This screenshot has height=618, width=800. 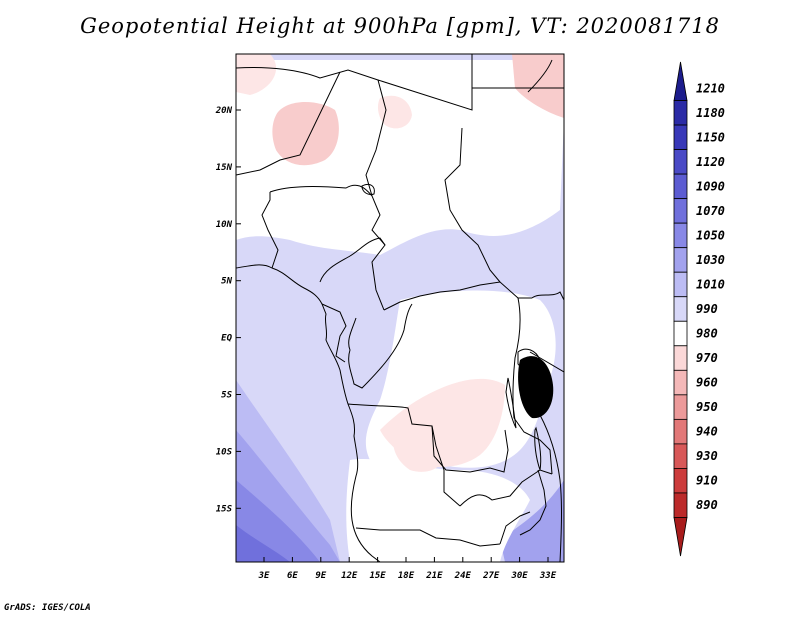 I want to click on colorbar-label: 1030, so click(x=710, y=260).